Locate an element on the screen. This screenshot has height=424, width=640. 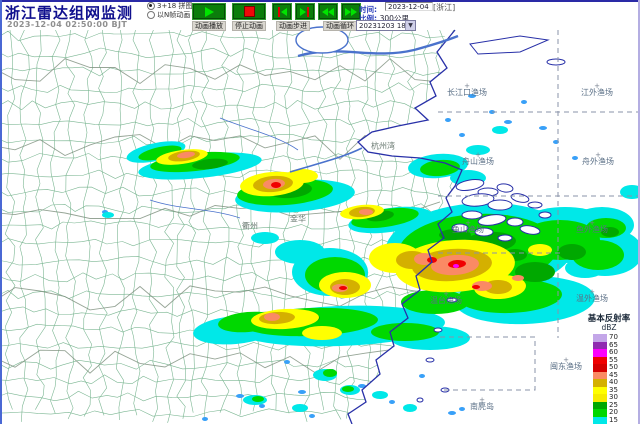
lake-taihu is located at coordinates (322, 40).